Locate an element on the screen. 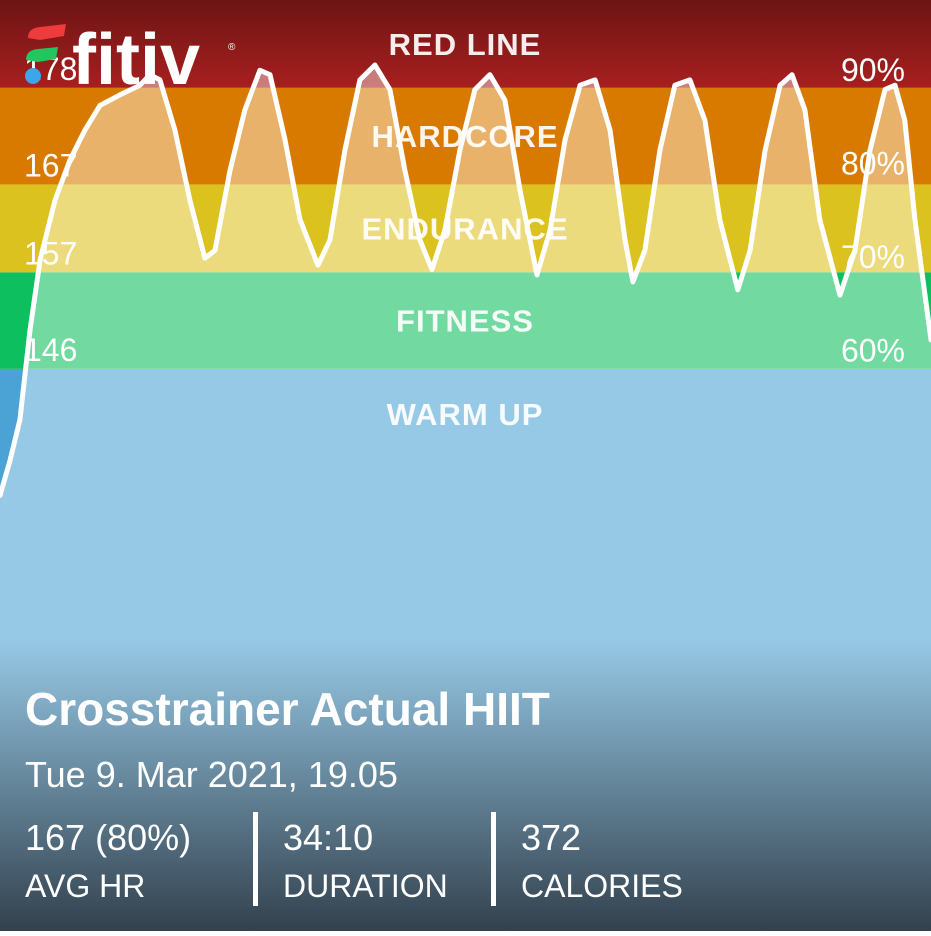 This screenshot has width=931, height=936. y2-tick-label: 80% is located at coordinates (873, 163).